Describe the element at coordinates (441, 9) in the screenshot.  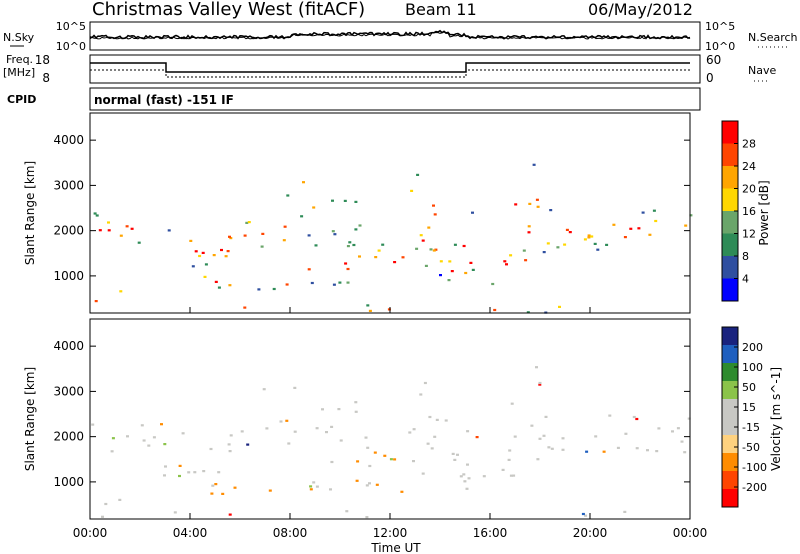
I see `beam-label: Beam 11` at that location.